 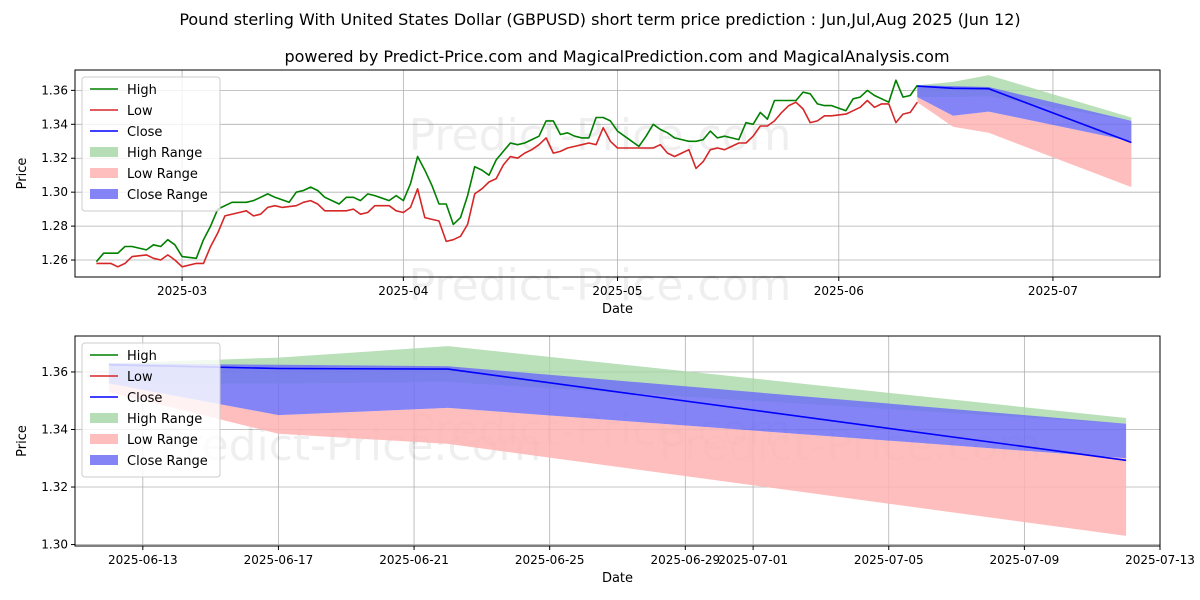 What do you see at coordinates (889, 560) in the screenshot?
I see `x-tick-label: 2025-07-05` at bounding box center [889, 560].